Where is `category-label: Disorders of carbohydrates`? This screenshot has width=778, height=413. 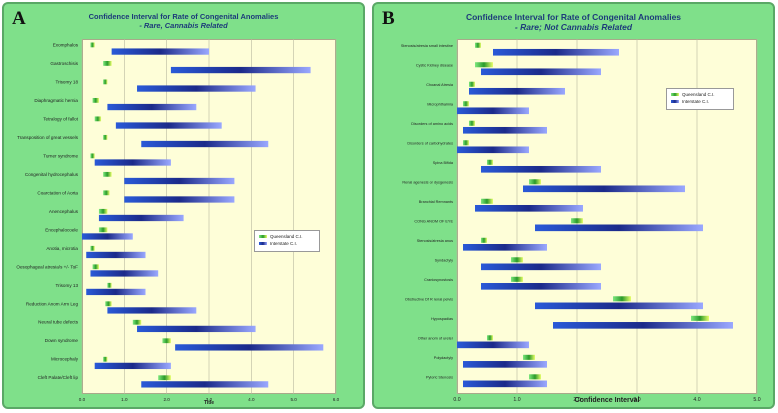 category-label: Disorders of carbohydrates is located at coordinates (430, 143).